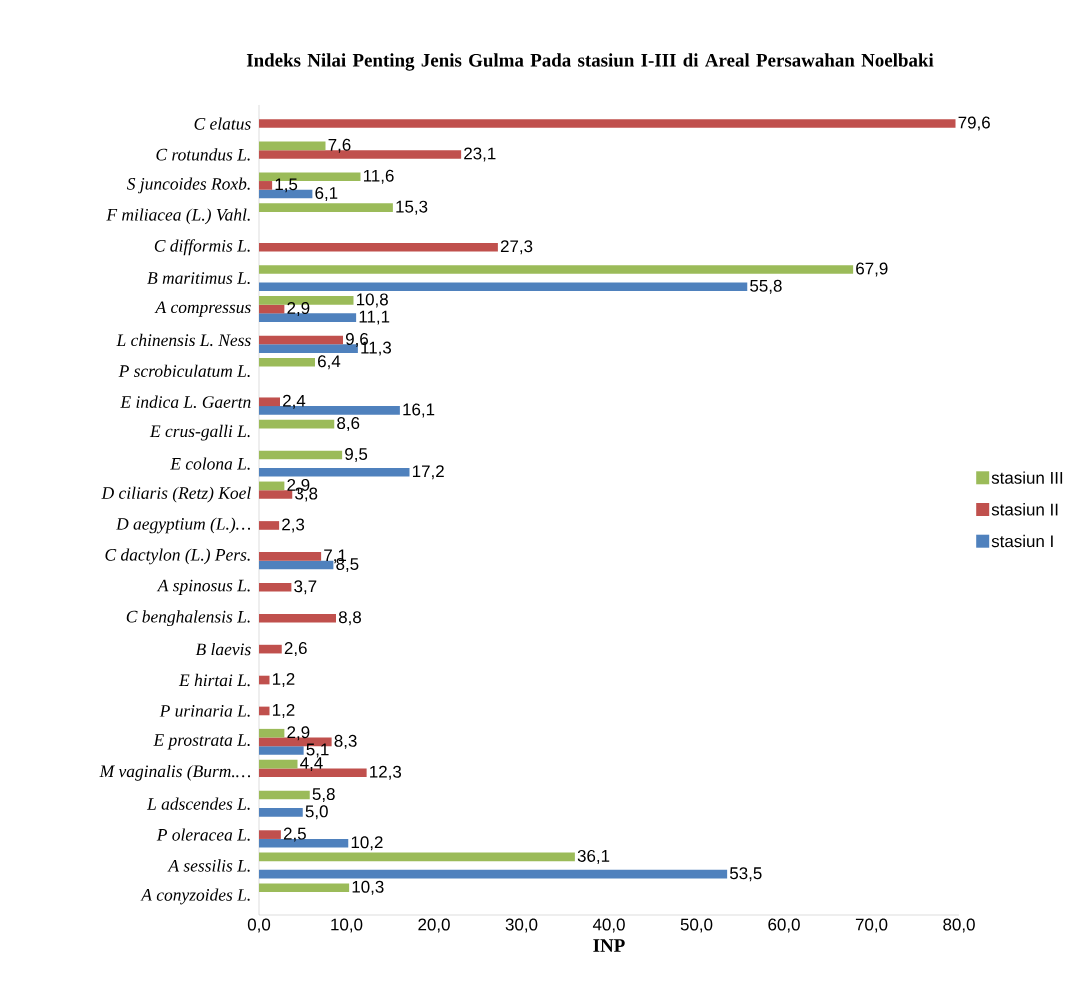 Image resolution: width=1089 pixels, height=1006 pixels. Describe the element at coordinates (259, 925) in the screenshot. I see `x-tick-label: 0,0` at that location.